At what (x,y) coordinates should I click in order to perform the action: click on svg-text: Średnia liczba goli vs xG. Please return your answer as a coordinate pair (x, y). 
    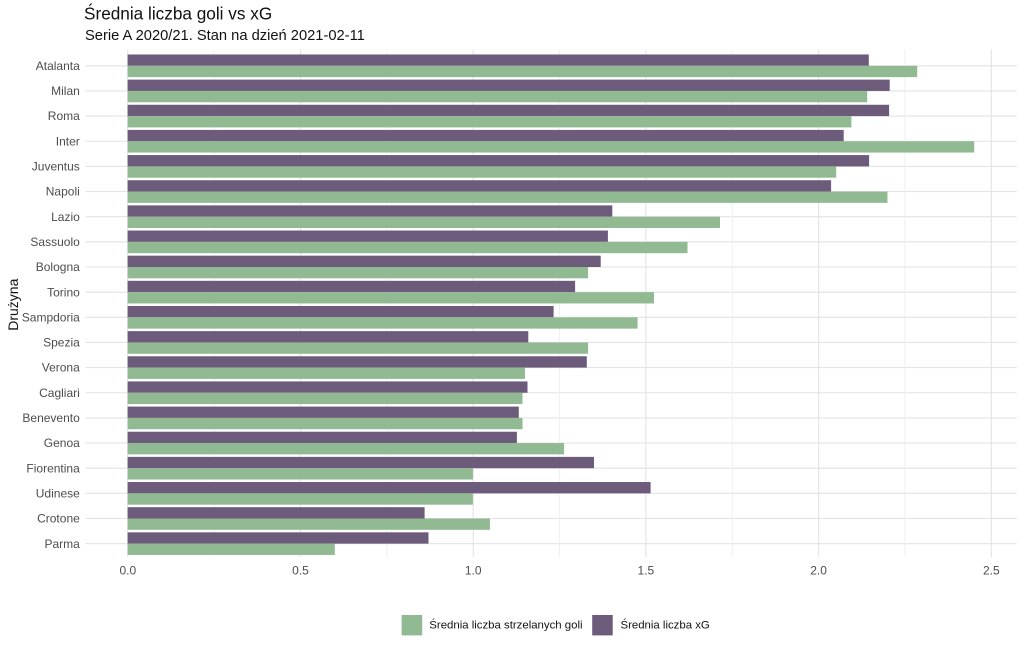
    Looking at the image, I should click on (178, 14).